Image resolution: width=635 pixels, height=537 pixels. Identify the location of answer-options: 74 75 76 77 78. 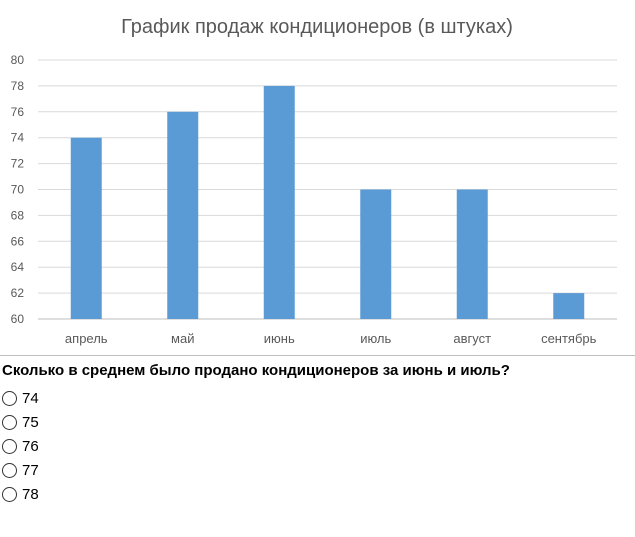
(20, 446).